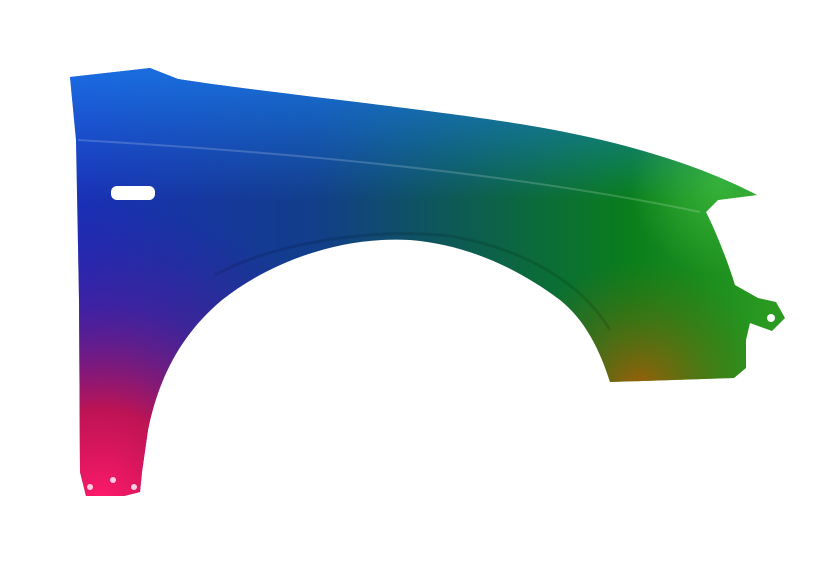  What do you see at coordinates (771, 318) in the screenshot?
I see `mount-bracket-hole` at bounding box center [771, 318].